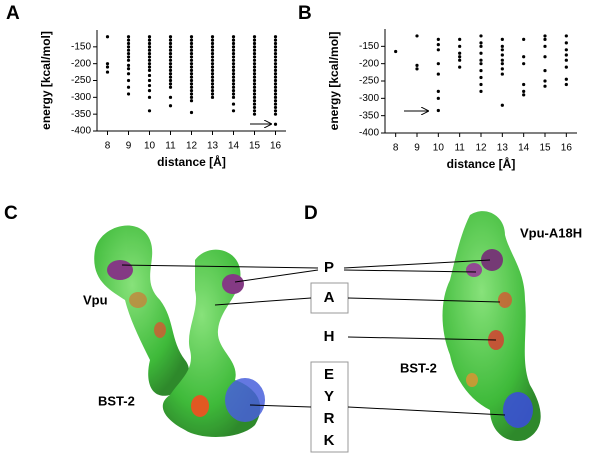  What do you see at coordinates (276, 146) in the screenshot?
I see `x-tick-label: 16` at bounding box center [276, 146].